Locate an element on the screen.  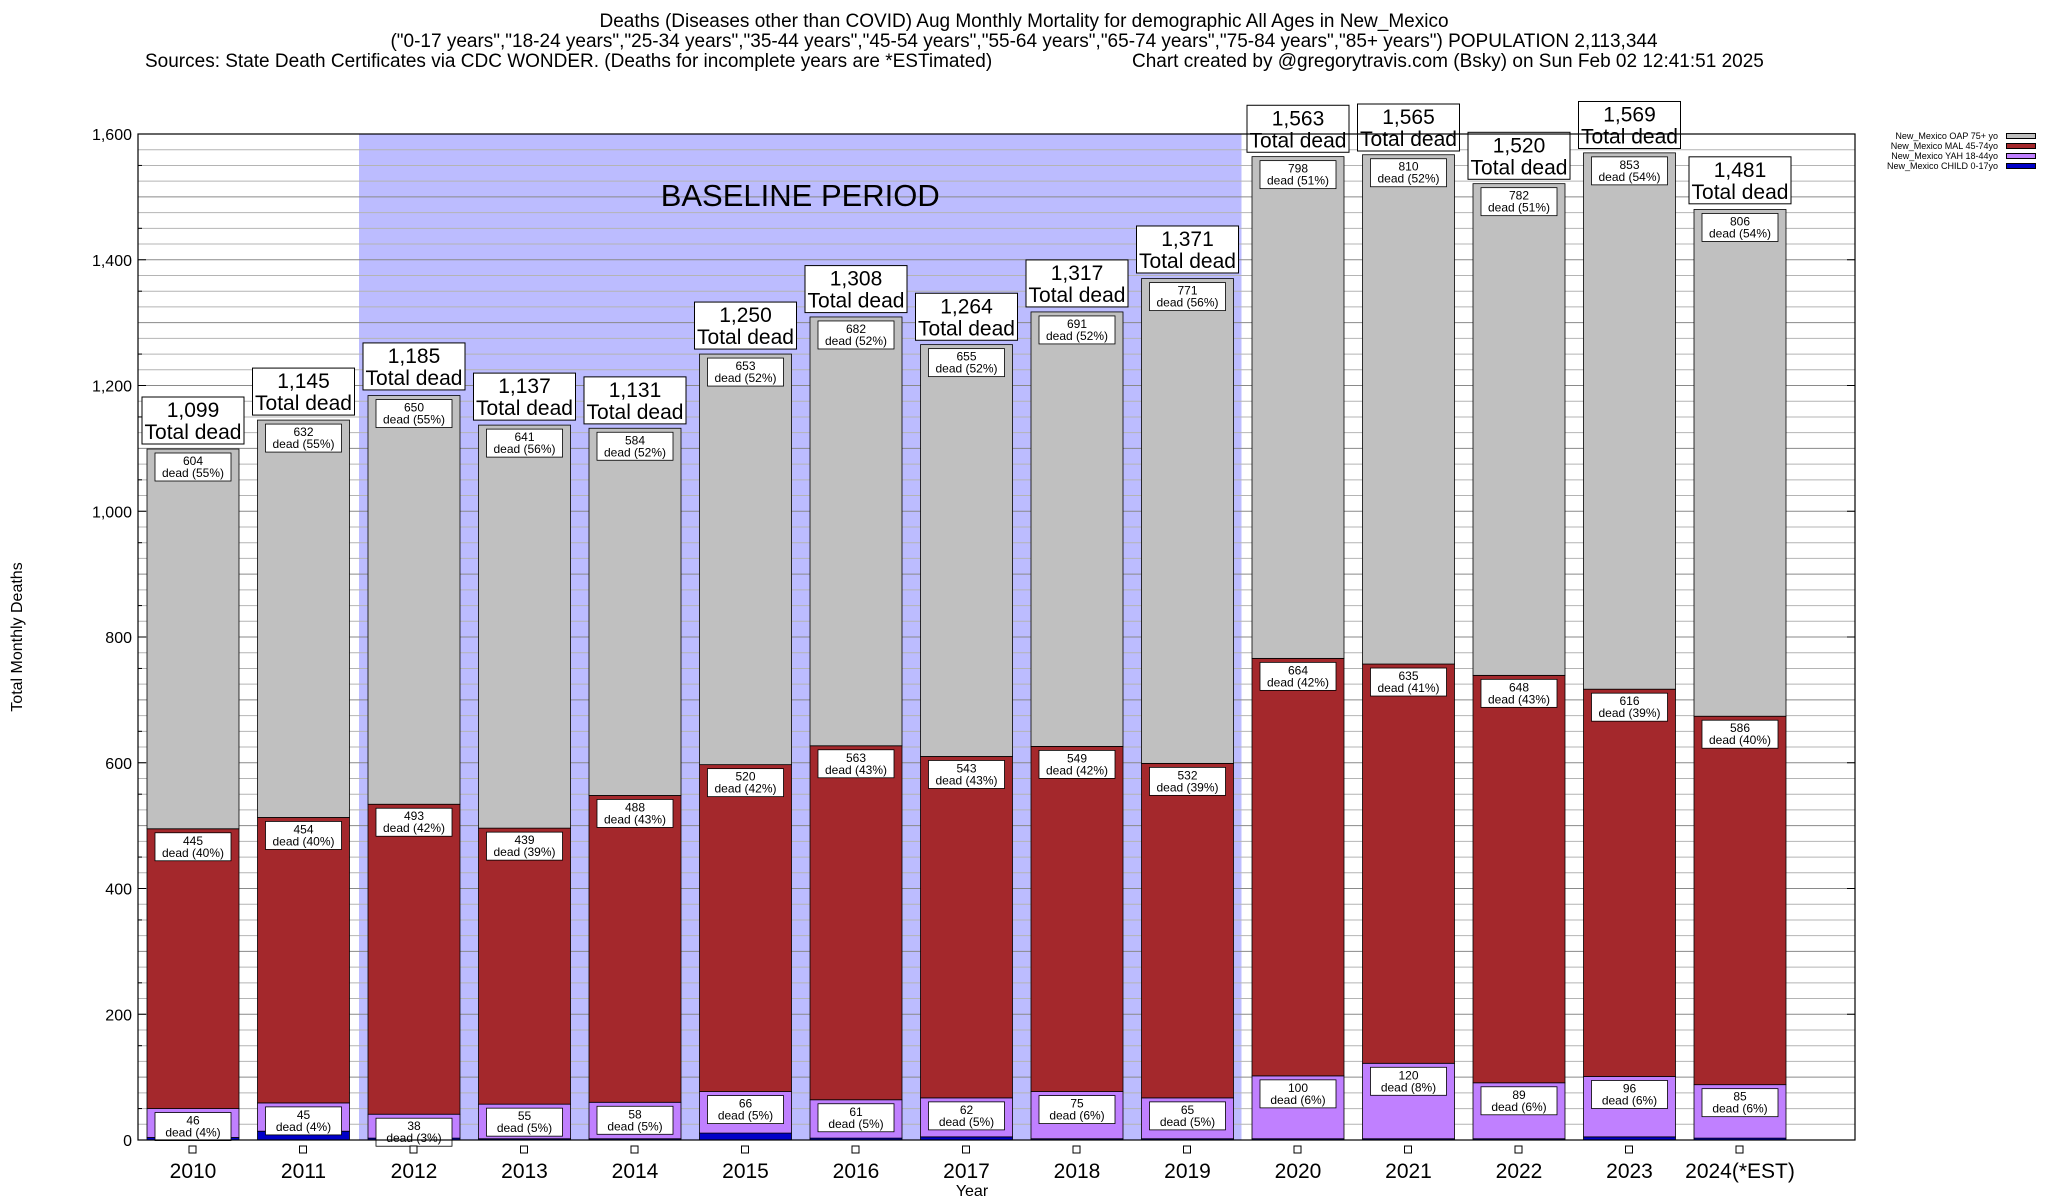
baseline-period-label: BASELINE PERIOD is located at coordinates (800, 195).